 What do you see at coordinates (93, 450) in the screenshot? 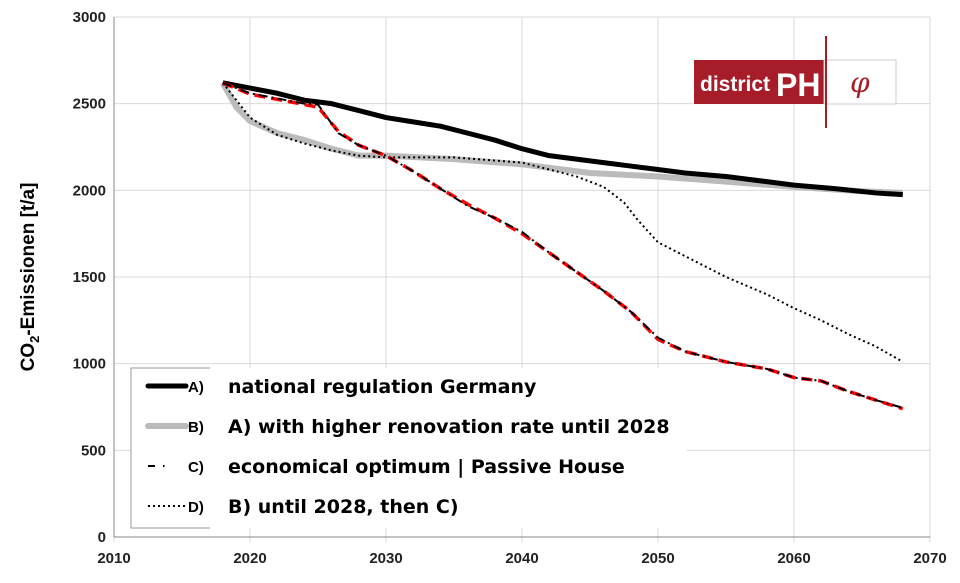
I see `y-tick-label: 500` at bounding box center [93, 450].